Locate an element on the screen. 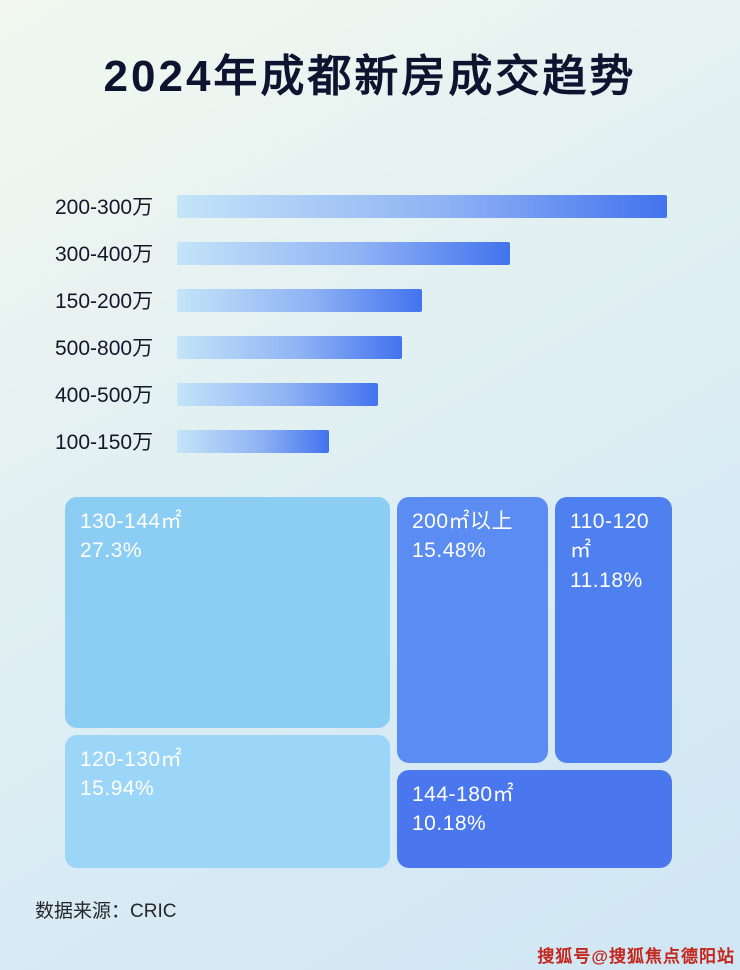 The width and height of the screenshot is (740, 970). treemap-block-label: 110-120㎡ is located at coordinates (610, 536).